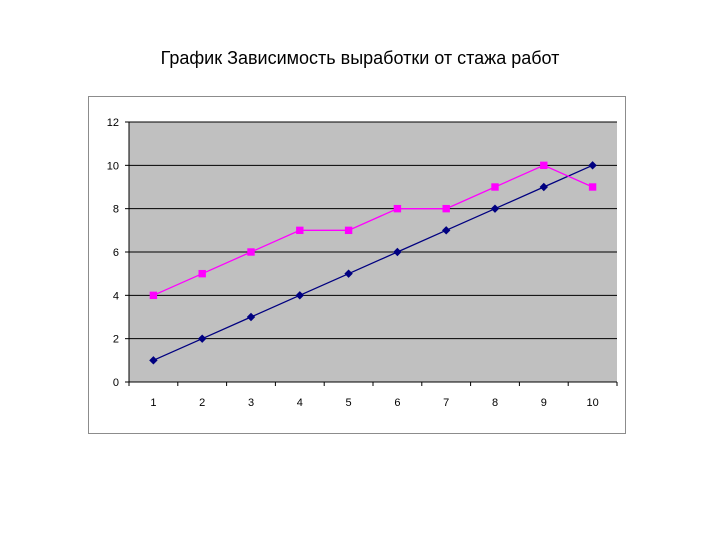 The image size is (720, 540). What do you see at coordinates (153, 403) in the screenshot?
I see `x-tick-label: 1` at bounding box center [153, 403].